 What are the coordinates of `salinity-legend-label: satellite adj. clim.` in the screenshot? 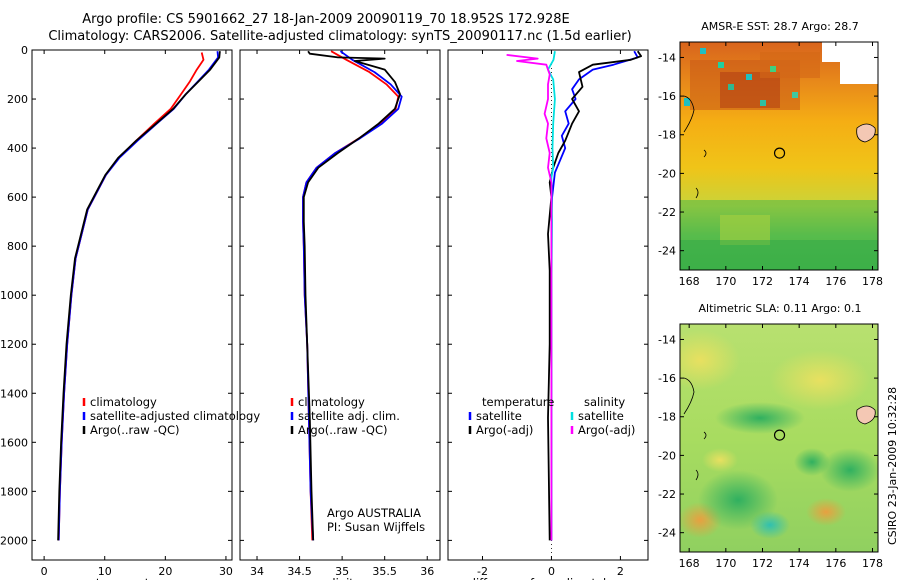 It's located at (349, 416).